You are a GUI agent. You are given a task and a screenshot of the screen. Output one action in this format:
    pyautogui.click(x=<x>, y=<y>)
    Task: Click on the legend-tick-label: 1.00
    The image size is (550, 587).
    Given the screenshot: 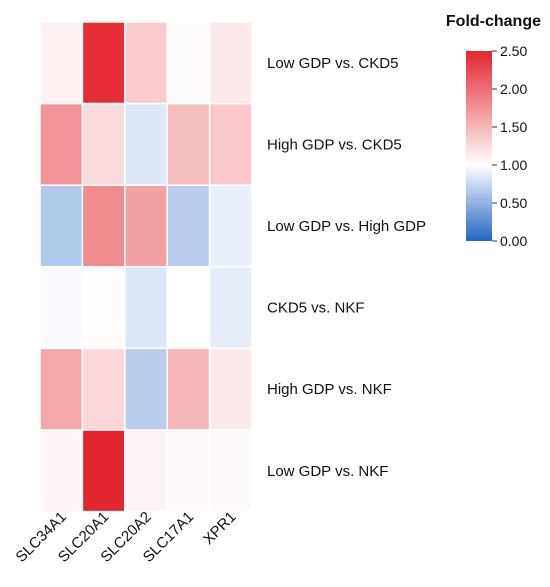 What is the action you would take?
    pyautogui.click(x=513, y=165)
    